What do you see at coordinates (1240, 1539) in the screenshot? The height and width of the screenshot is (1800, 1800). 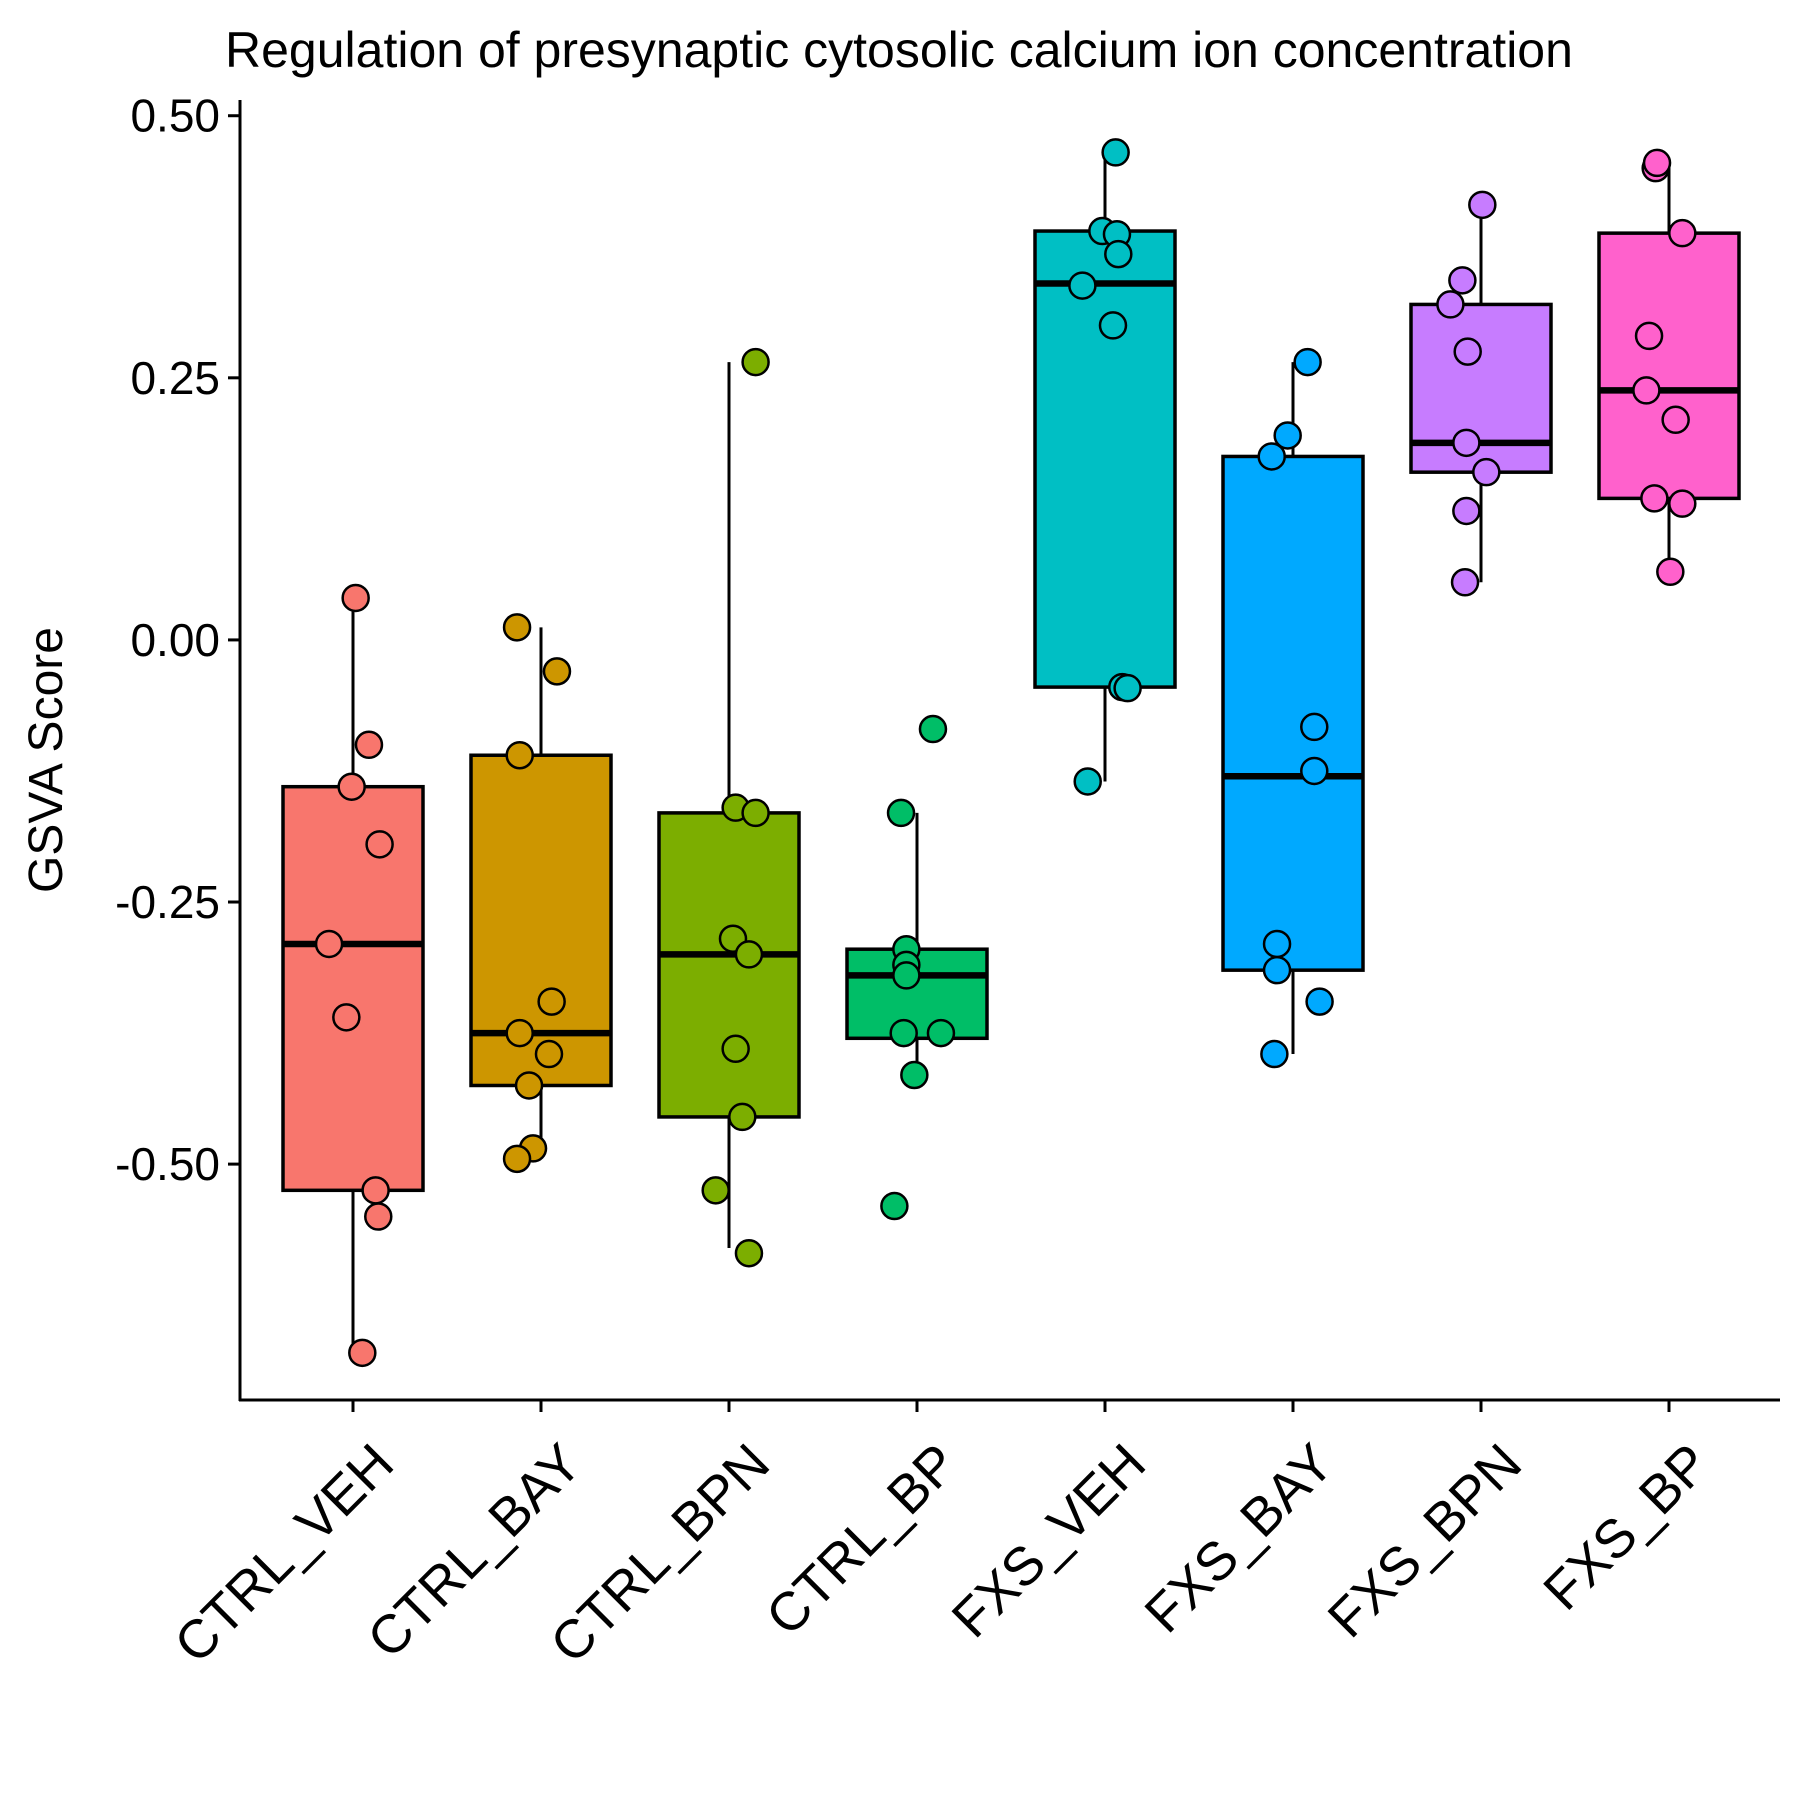 I see `x-tick-label: FXS_BAY` at bounding box center [1240, 1539].